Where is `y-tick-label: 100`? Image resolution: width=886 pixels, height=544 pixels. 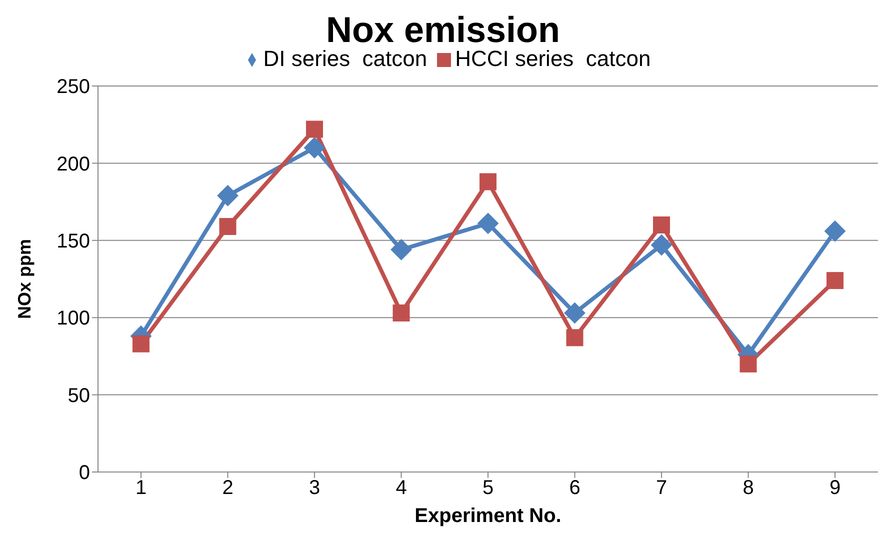 y-tick-label: 100 is located at coordinates (73, 319).